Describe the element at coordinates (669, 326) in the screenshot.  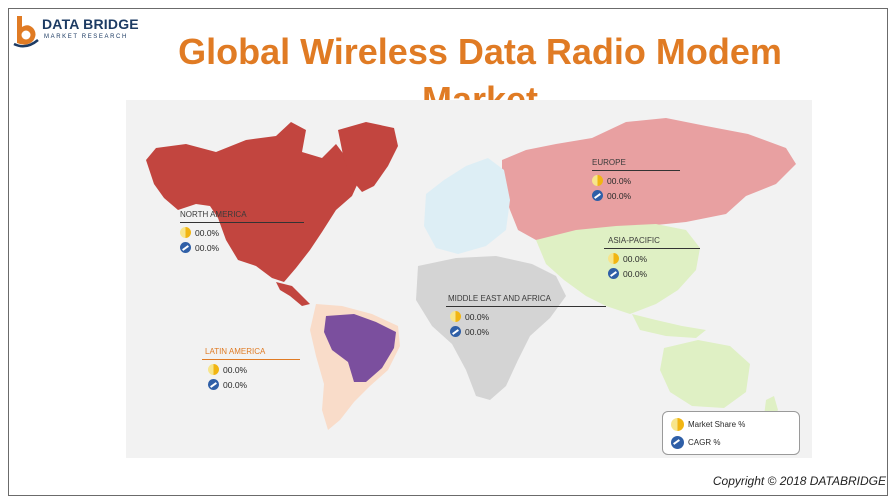
I see `southeast-asia-shape` at that location.